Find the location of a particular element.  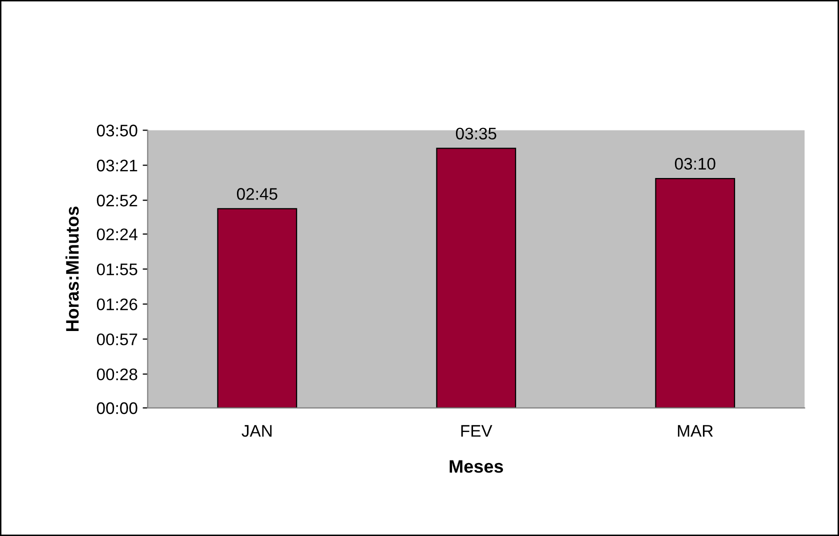

data-label: 03:35 is located at coordinates (476, 134).